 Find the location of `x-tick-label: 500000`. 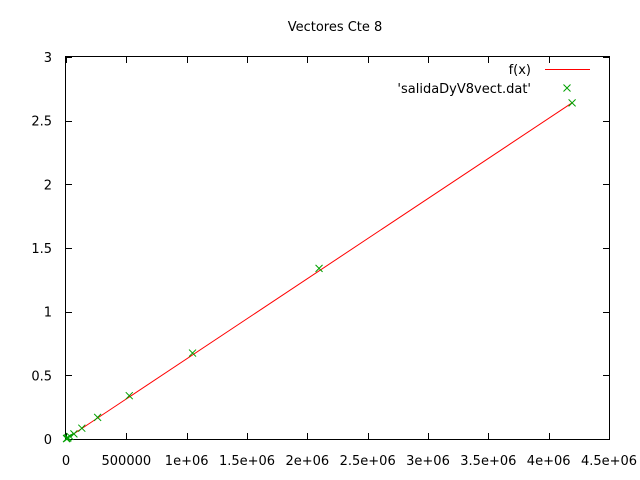

x-tick-label: 500000 is located at coordinates (127, 461).